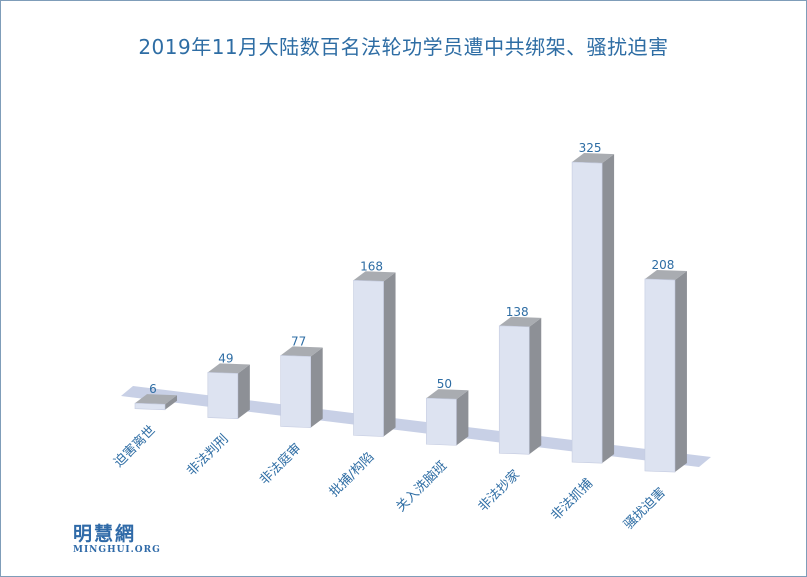 The width and height of the screenshot is (807, 577). Describe the element at coordinates (662, 265) in the screenshot. I see `value-label-7: 208` at that location.